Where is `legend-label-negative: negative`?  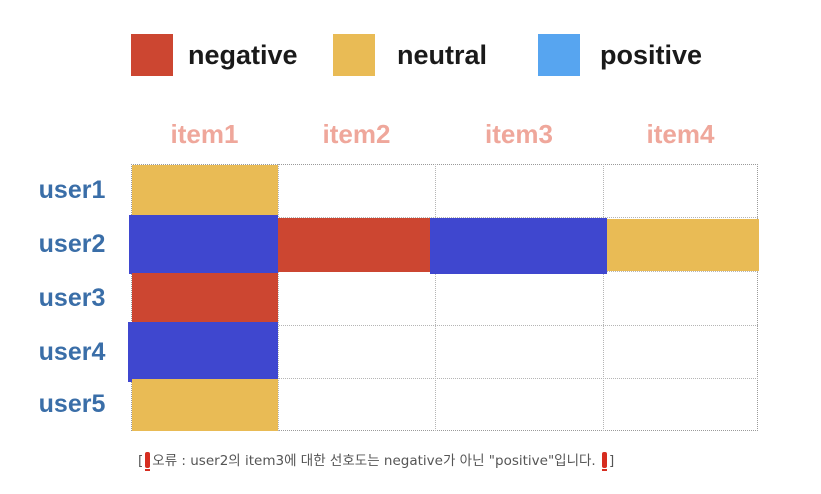 legend-label-negative: negative is located at coordinates (243, 55).